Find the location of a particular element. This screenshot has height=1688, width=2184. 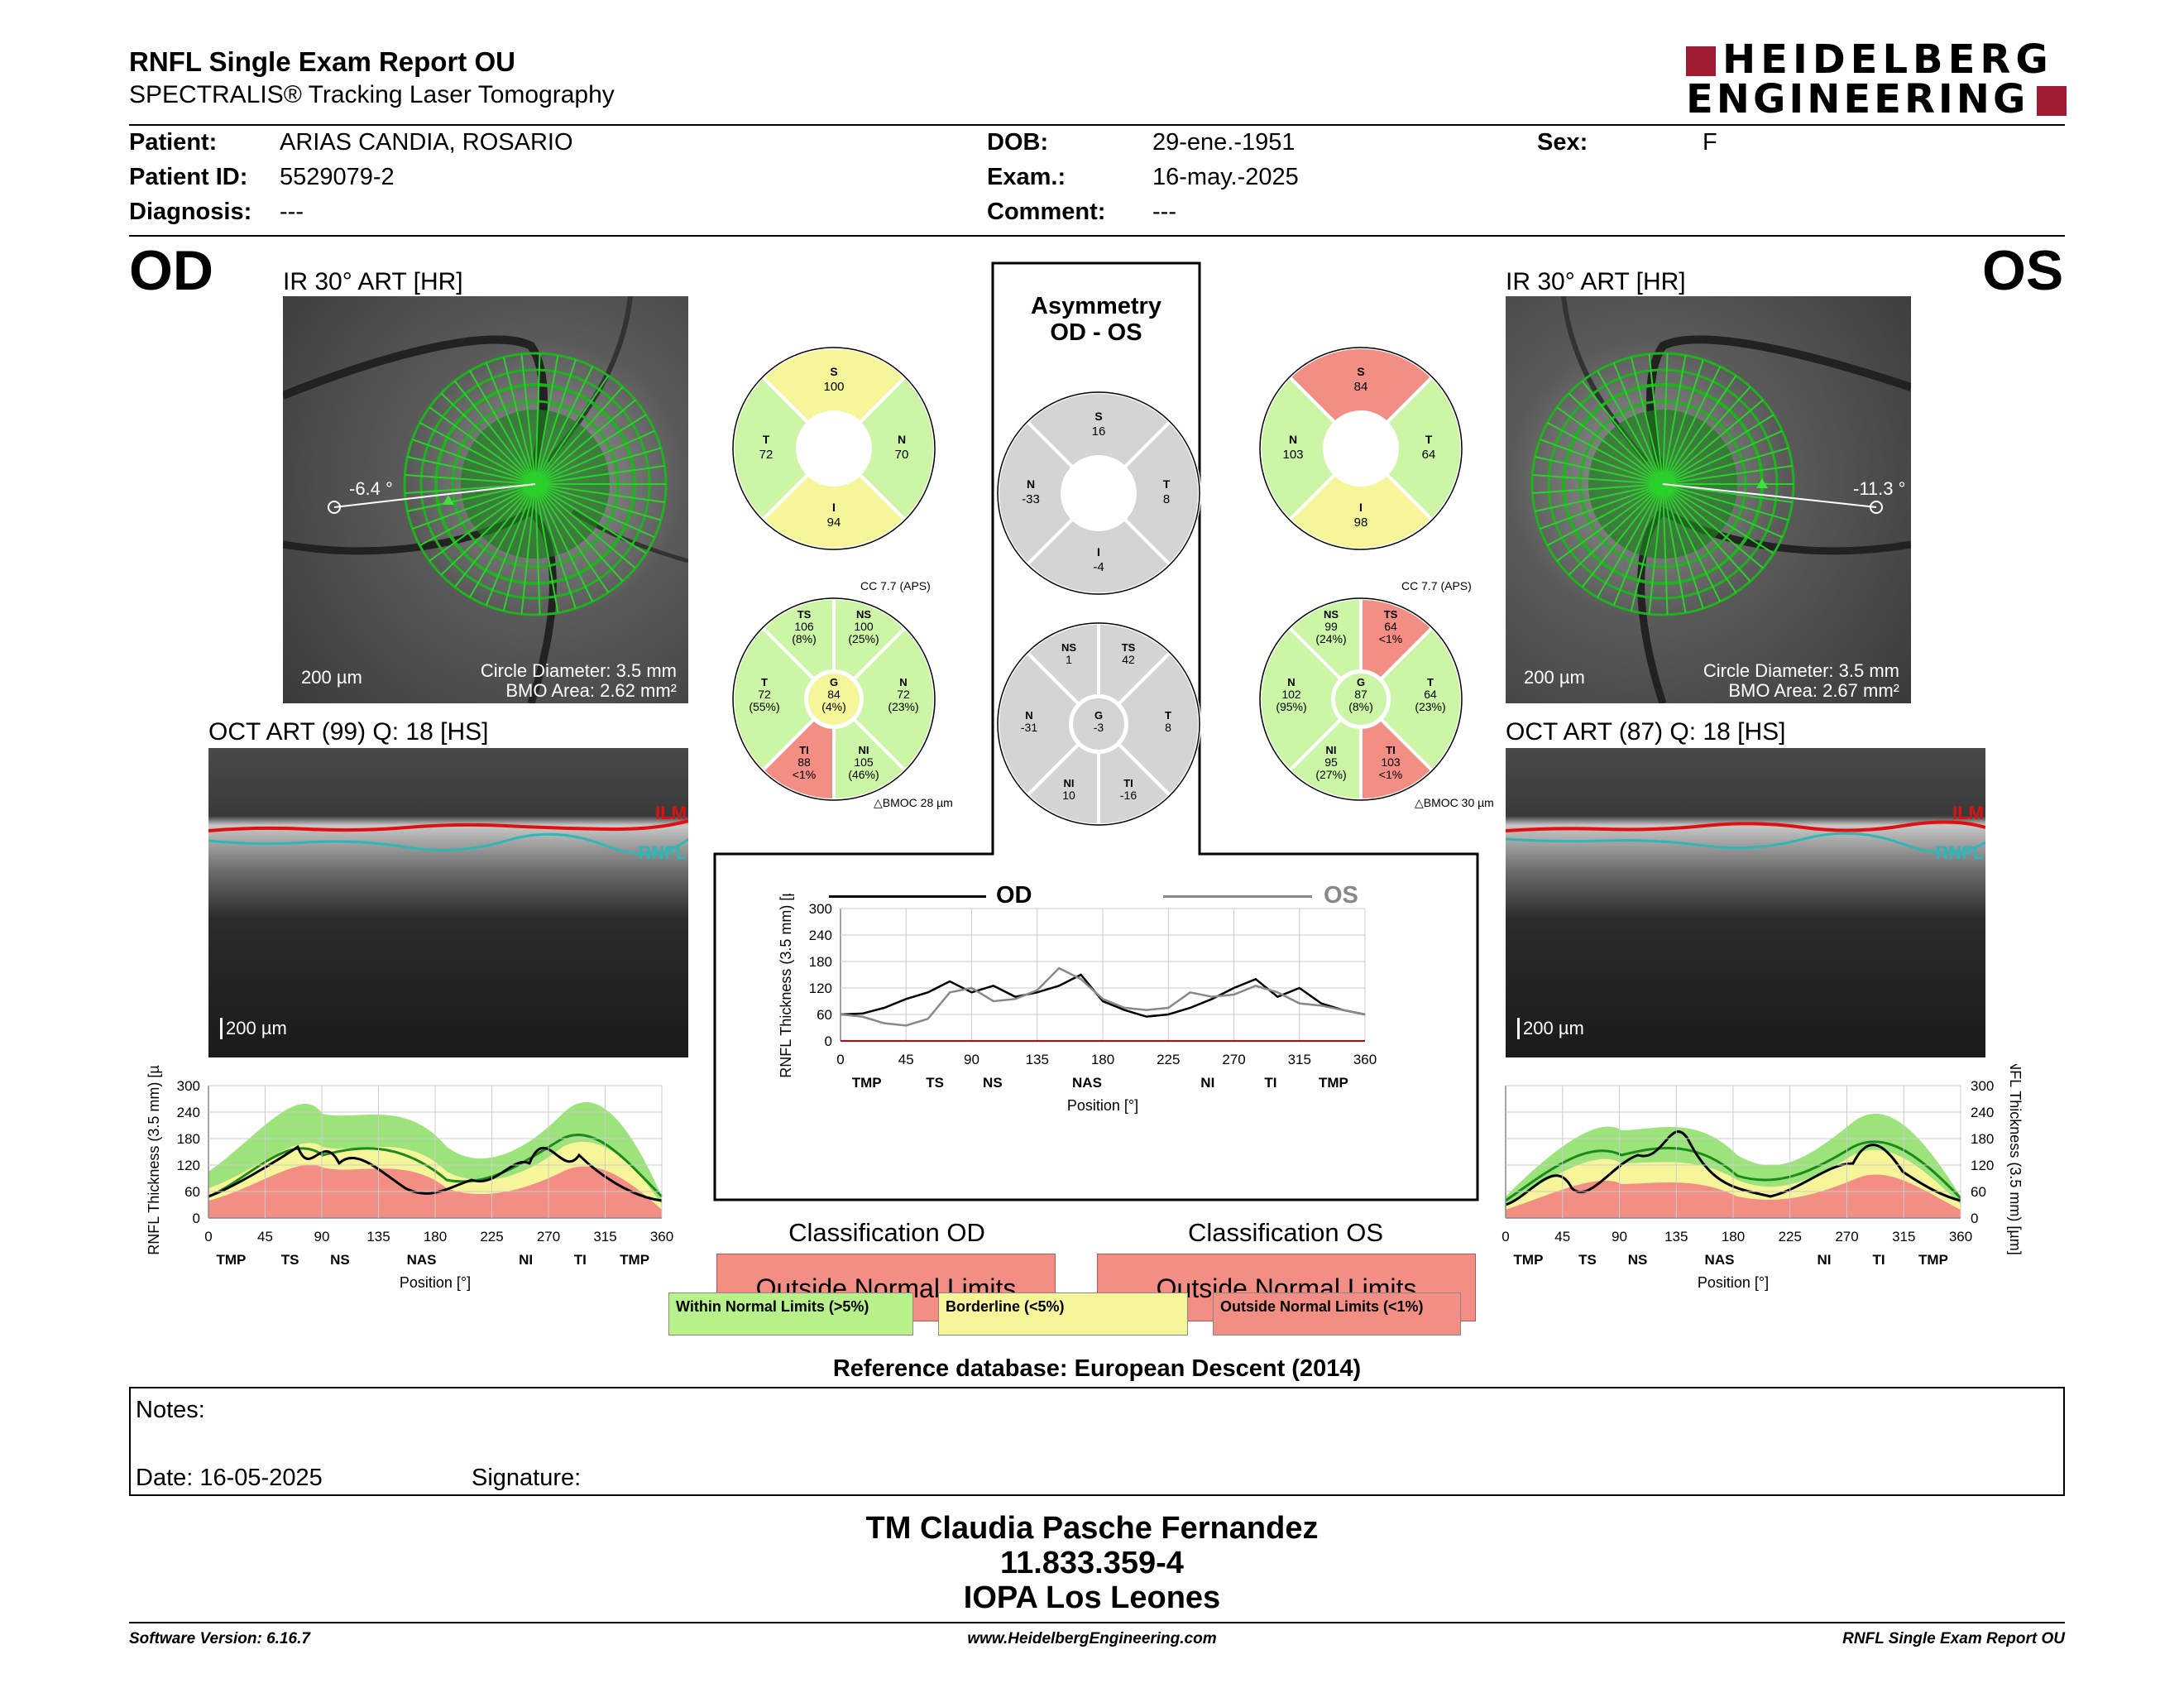

os-sector-letter-G: G is located at coordinates (1361, 682).